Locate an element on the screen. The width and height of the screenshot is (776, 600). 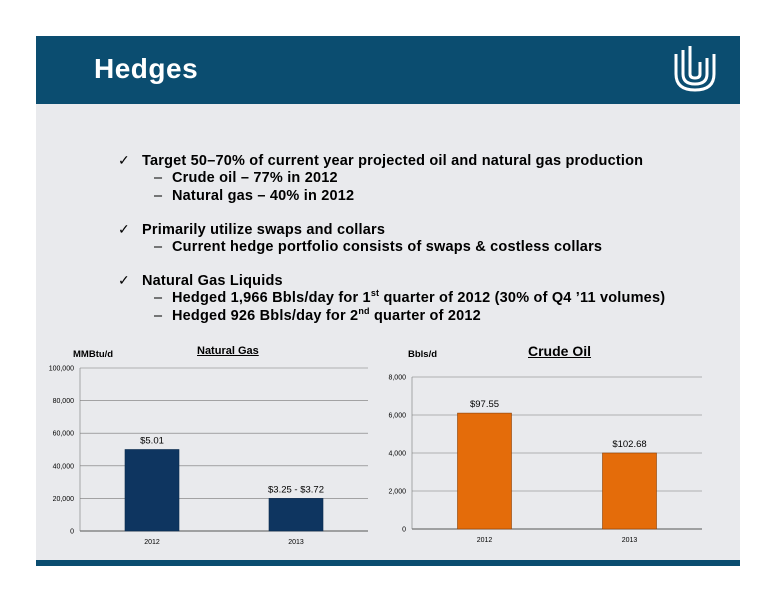
natural-gas-y-tick-label: 60,000 is located at coordinates (64, 434).